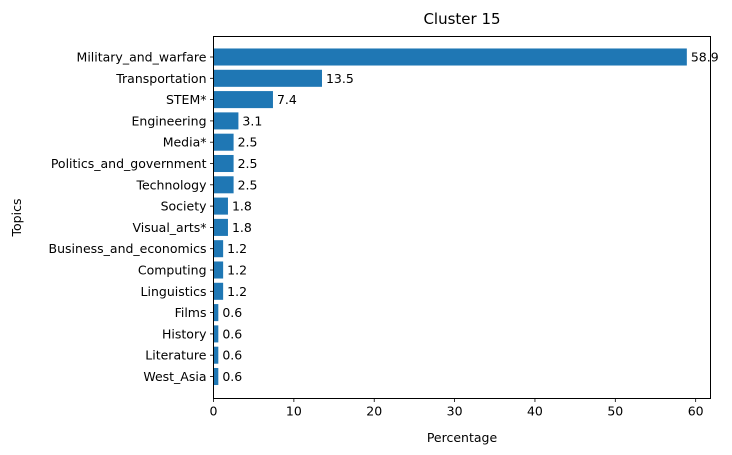 The width and height of the screenshot is (732, 455). I want to click on chart-title: Cluster 15, so click(461, 19).